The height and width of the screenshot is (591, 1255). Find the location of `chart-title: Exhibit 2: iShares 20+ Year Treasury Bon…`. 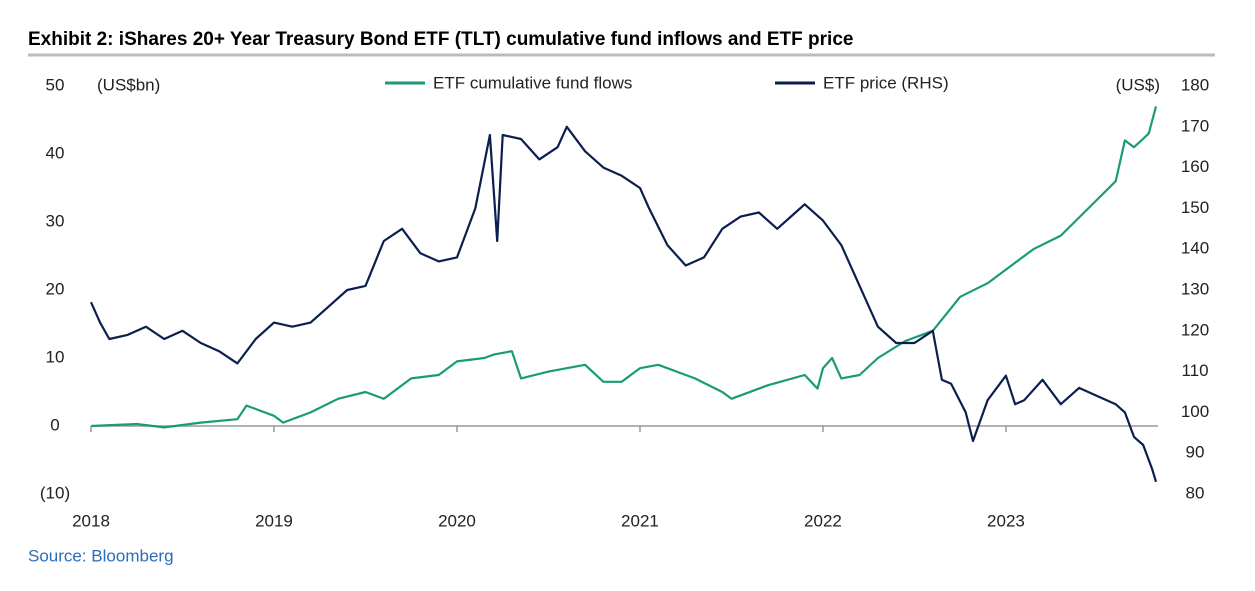

chart-title: Exhibit 2: iShares 20+ Year Treasury Bon… is located at coordinates (440, 39).